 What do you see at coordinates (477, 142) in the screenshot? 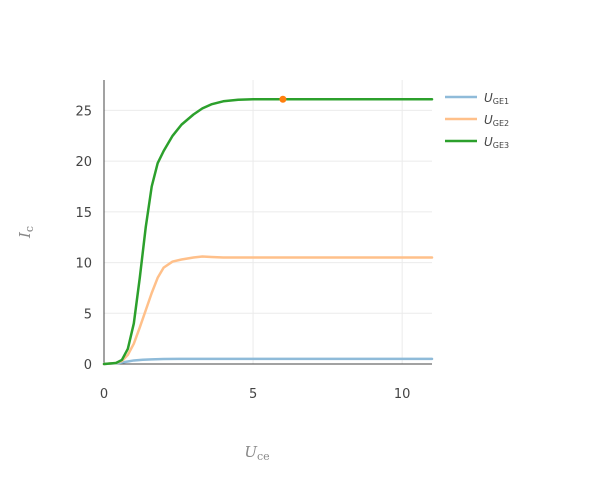
I see `legend-item-uge3: UGE3` at bounding box center [477, 142].